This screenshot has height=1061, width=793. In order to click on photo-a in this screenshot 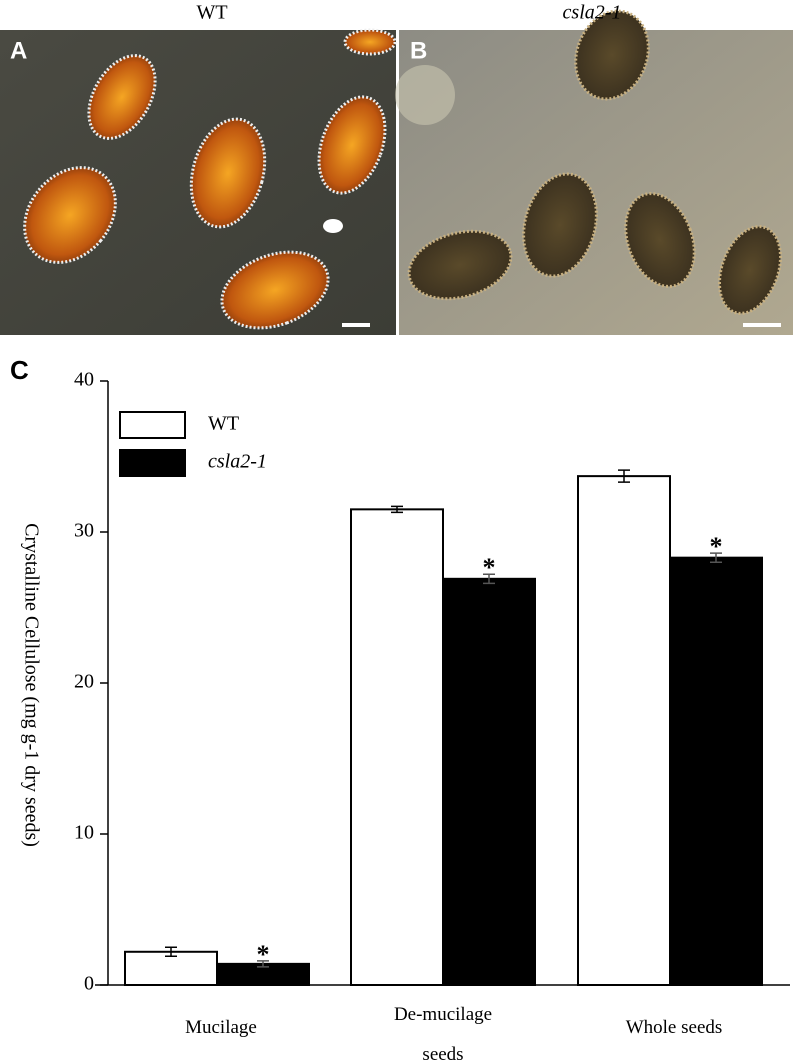, I will do `click(198, 181)`.